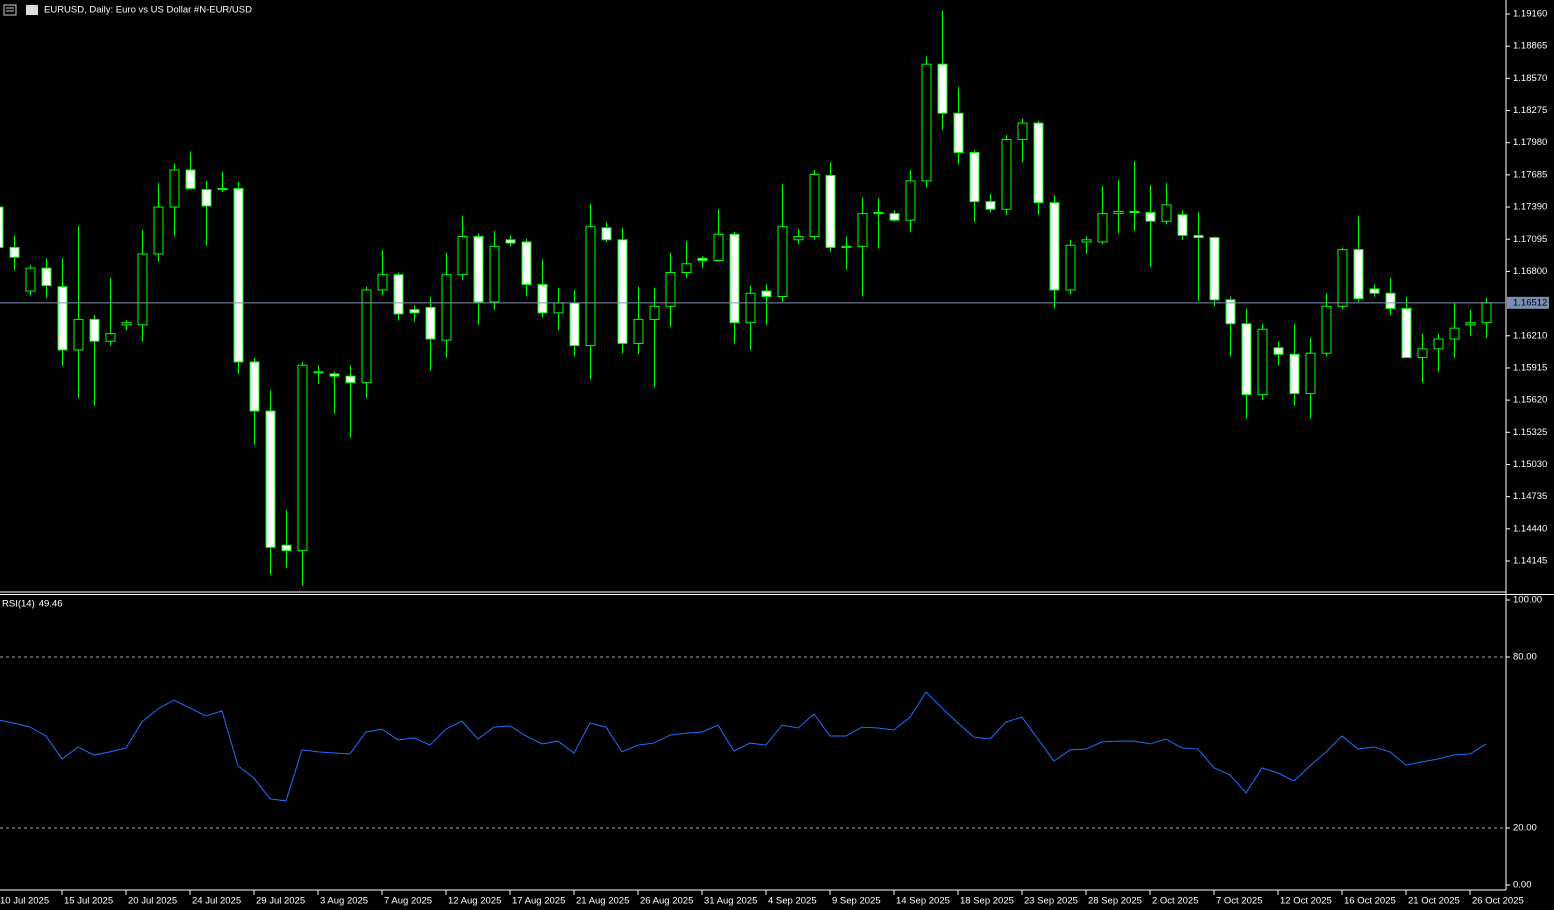 This screenshot has width=1554, height=910. Describe the element at coordinates (792, 901) in the screenshot. I see `x-tick-label: 4 Sep 2025` at that location.